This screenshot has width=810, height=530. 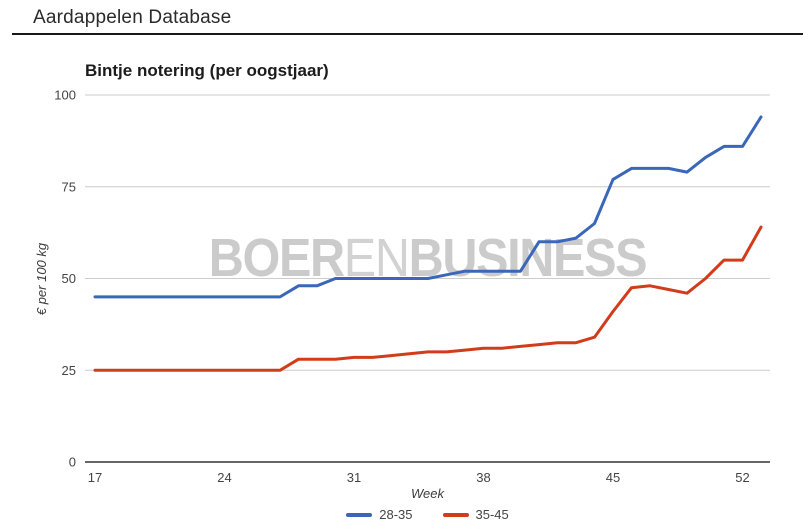 I want to click on x-axis-title: Week, so click(x=428, y=493).